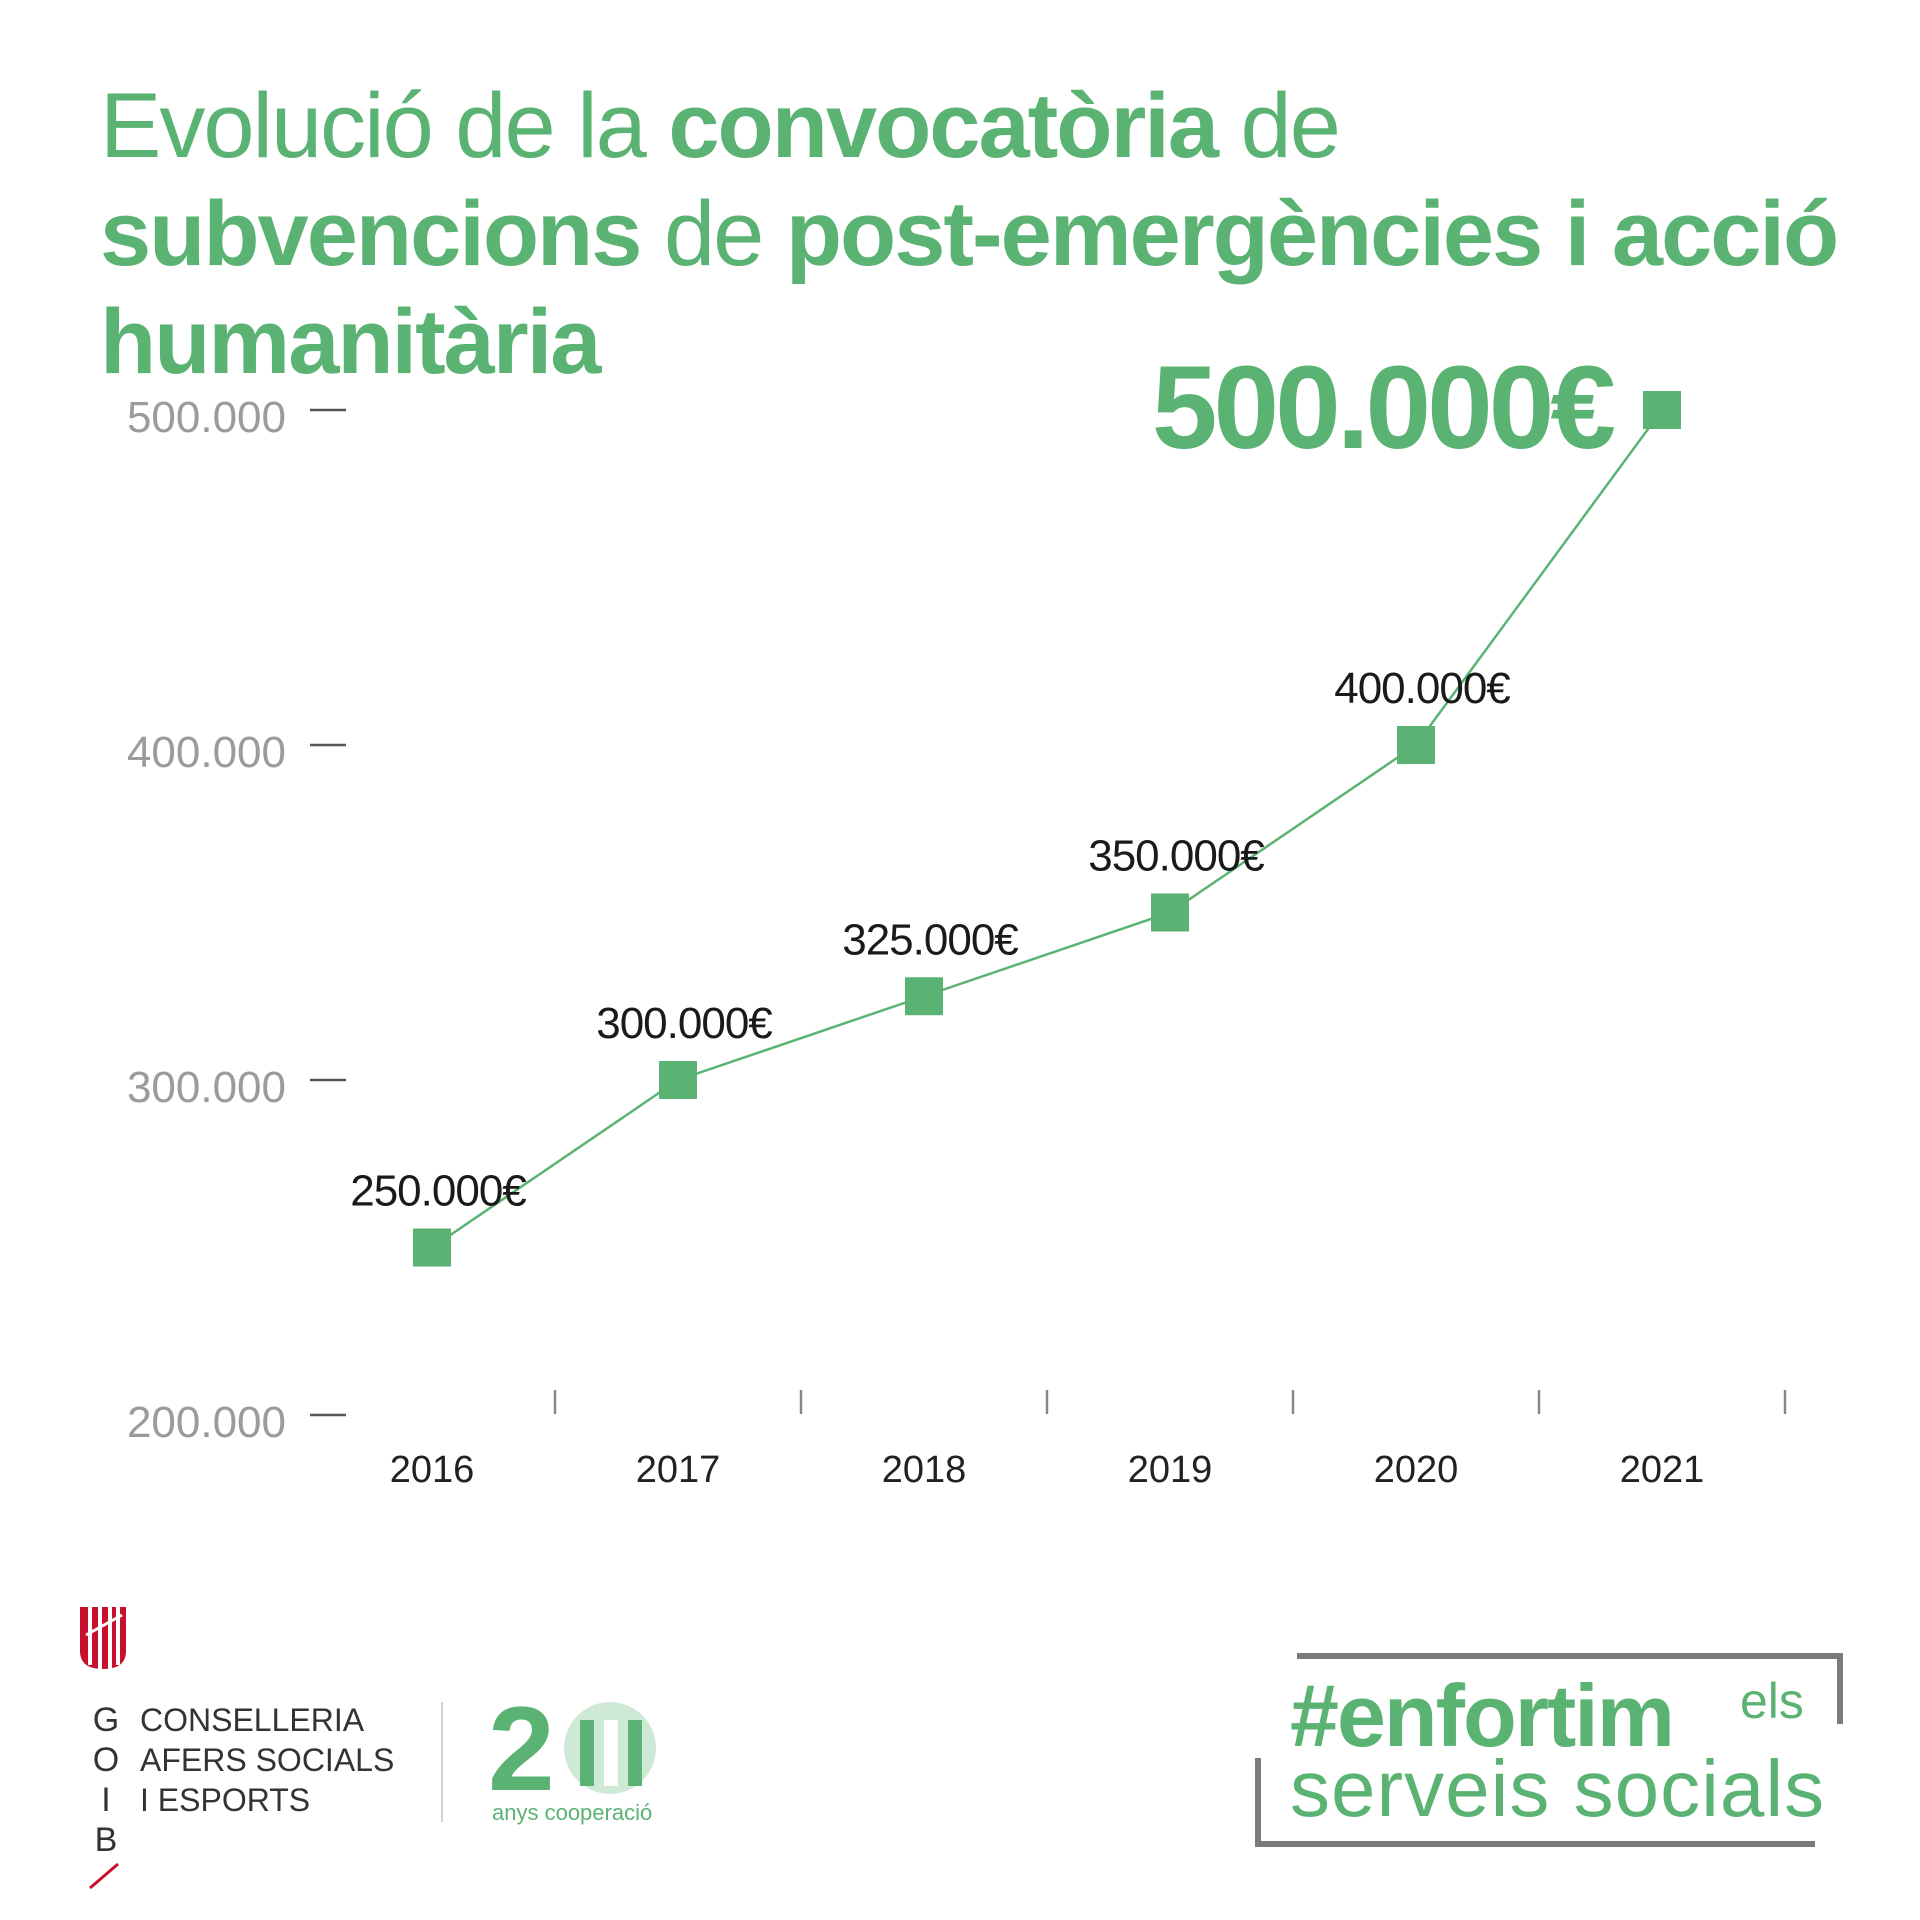 Image resolution: width=1920 pixels, height=1920 pixels. What do you see at coordinates (438, 1191) in the screenshot?
I see `data-label: 250.000€` at bounding box center [438, 1191].